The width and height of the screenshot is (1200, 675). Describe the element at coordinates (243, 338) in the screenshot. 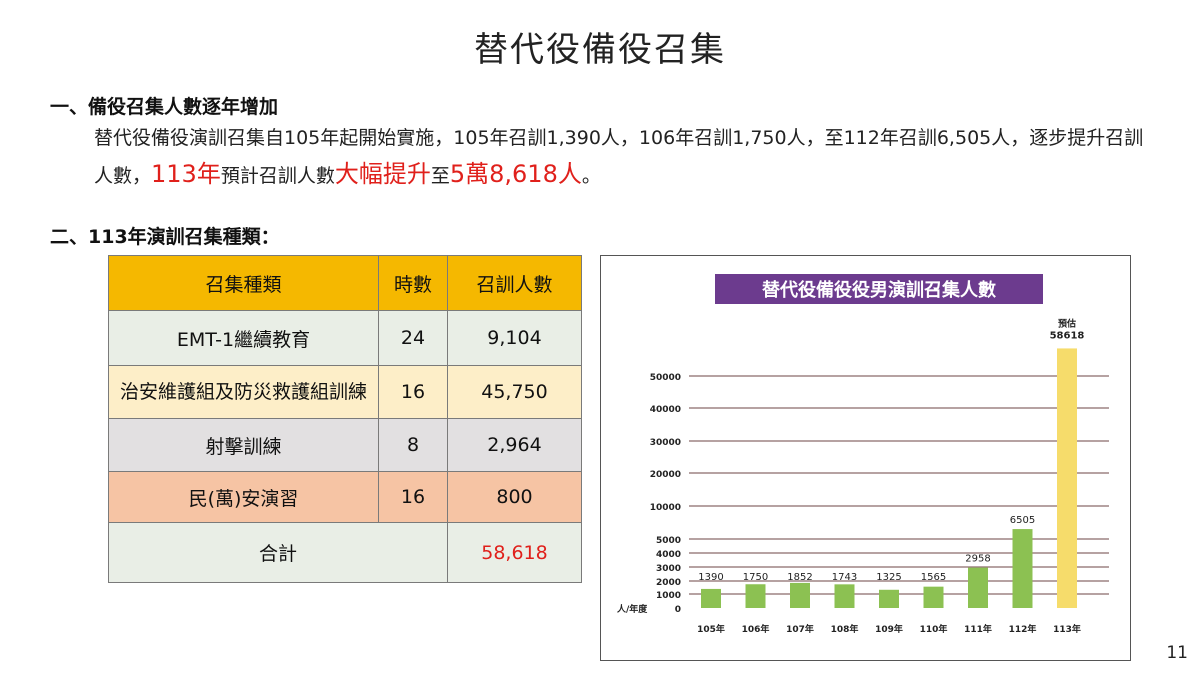

I see `table-cell-type: EMT-1繼續教育` at that location.